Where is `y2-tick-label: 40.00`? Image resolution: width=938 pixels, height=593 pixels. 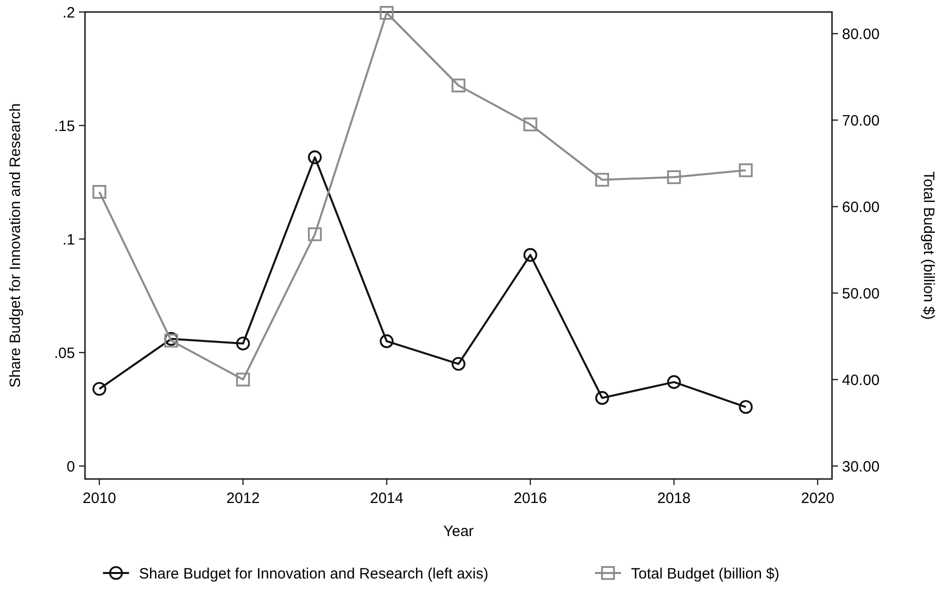
y2-tick-label: 40.00 is located at coordinates (861, 380).